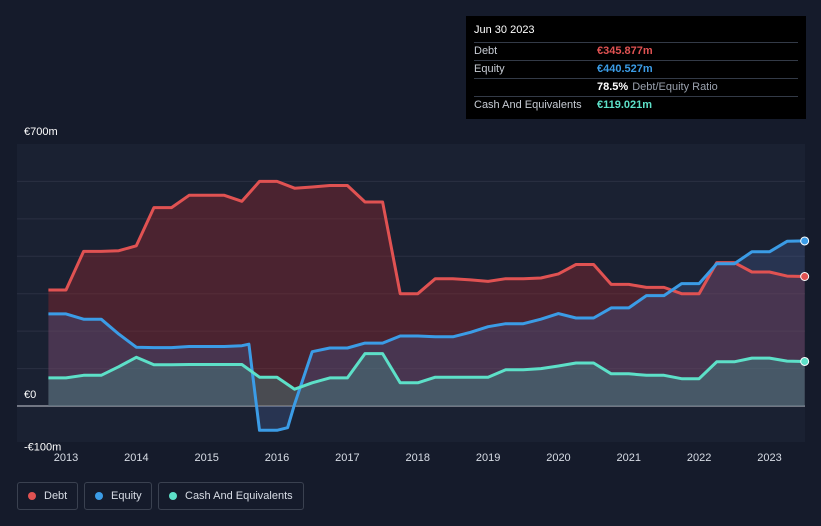 The width and height of the screenshot is (821, 526). What do you see at coordinates (504, 30) in the screenshot?
I see `tooltip-date: Jun 30 2023` at bounding box center [504, 30].